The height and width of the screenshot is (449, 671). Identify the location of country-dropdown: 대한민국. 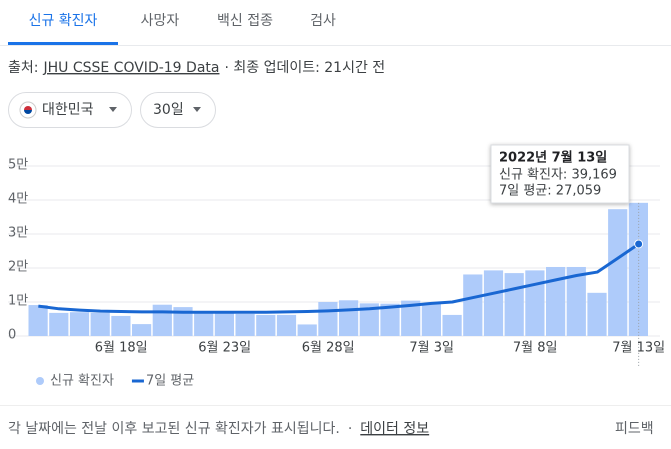
(70, 110).